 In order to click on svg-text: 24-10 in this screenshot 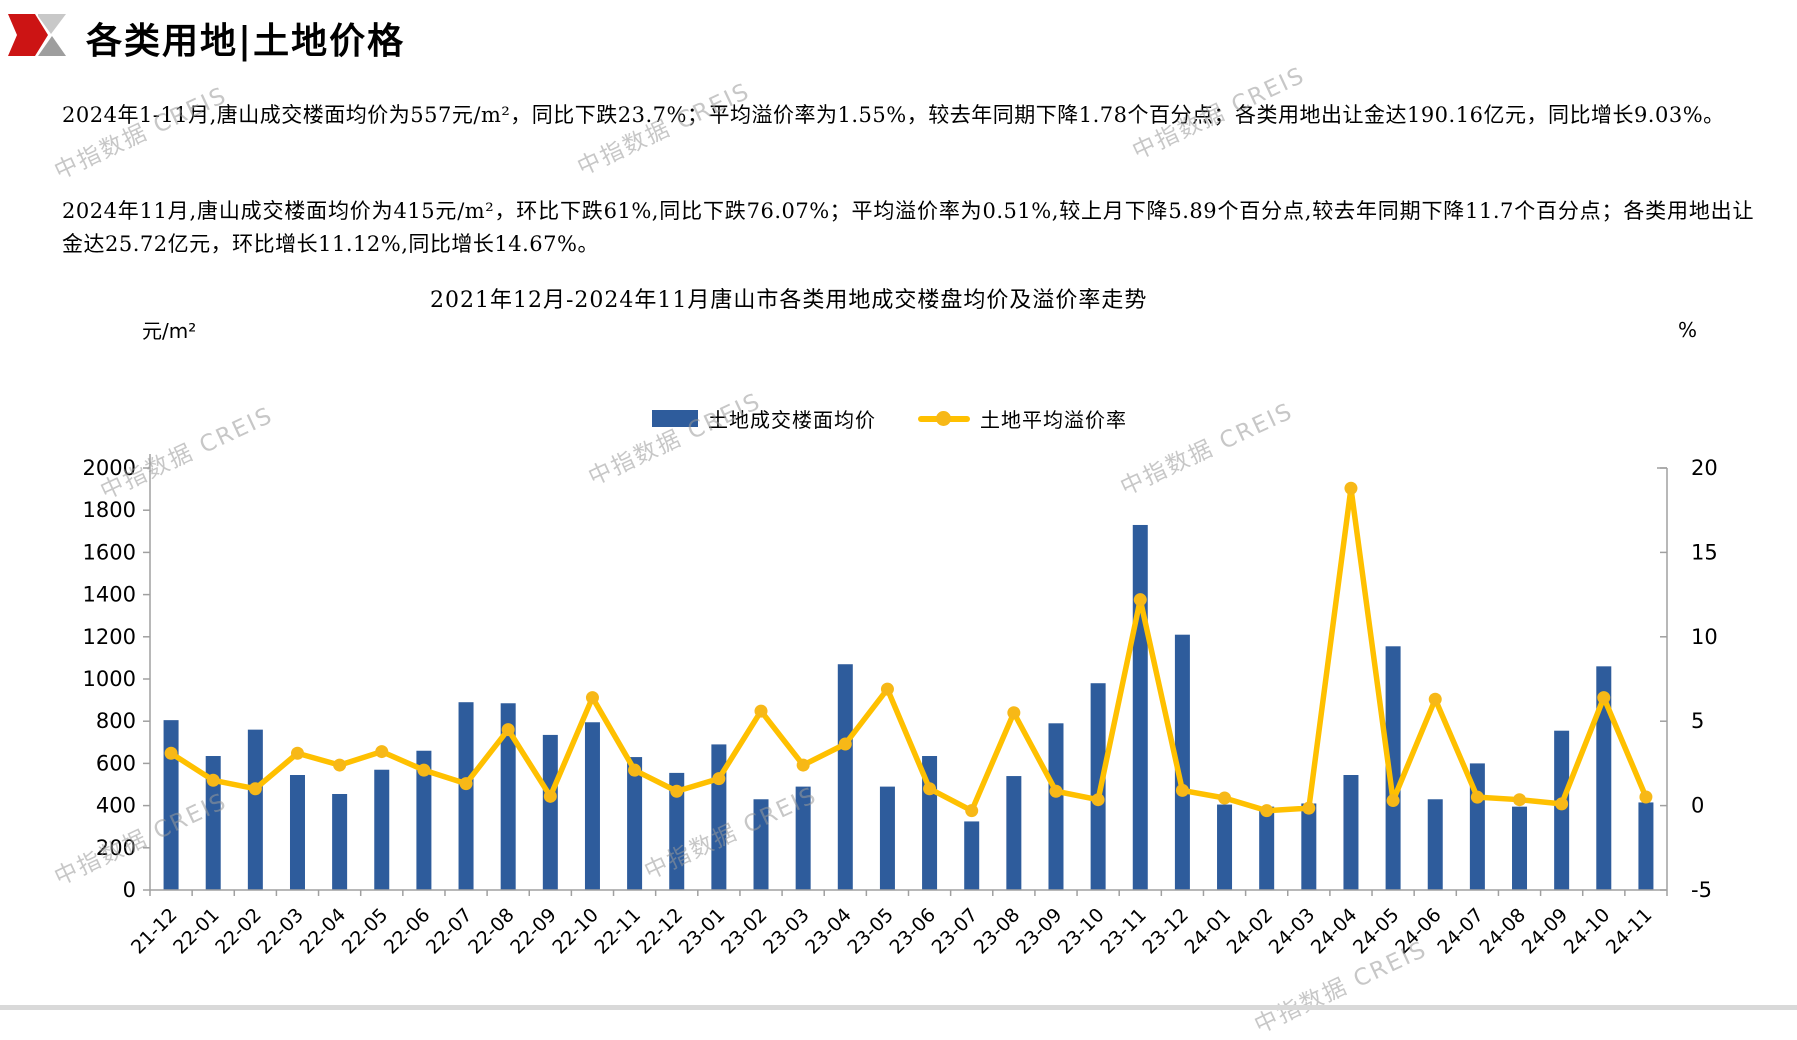, I will do `click(1587, 931)`.